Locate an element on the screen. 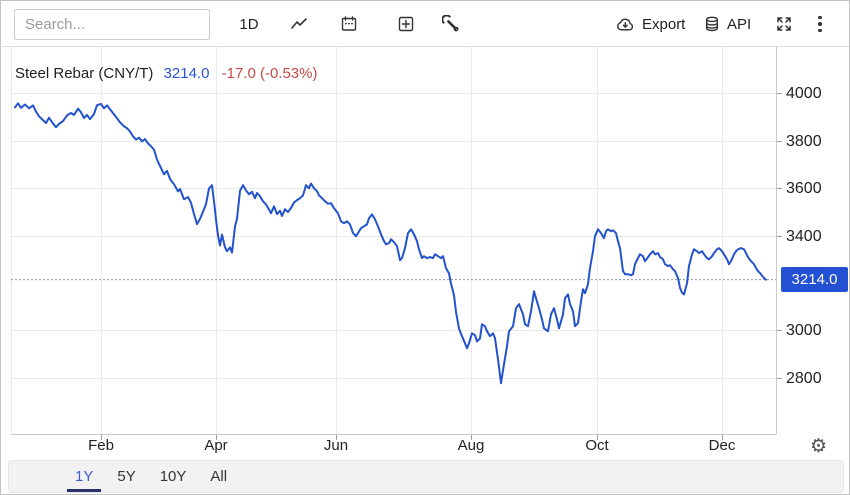 This screenshot has width=850, height=495. overflow-menu-button is located at coordinates (820, 24).